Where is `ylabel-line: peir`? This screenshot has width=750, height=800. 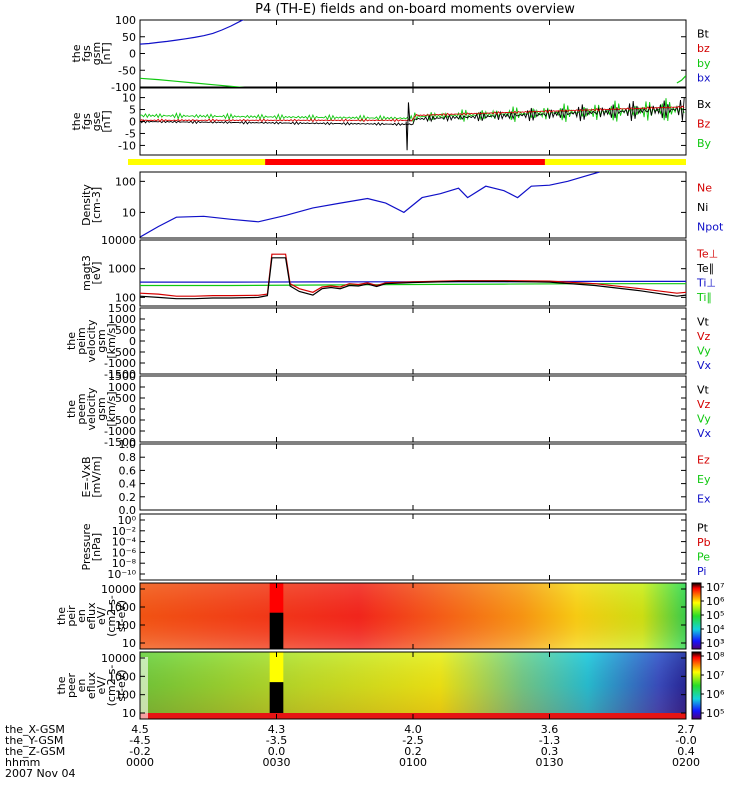
ylabel-line: peir is located at coordinates (71, 616).